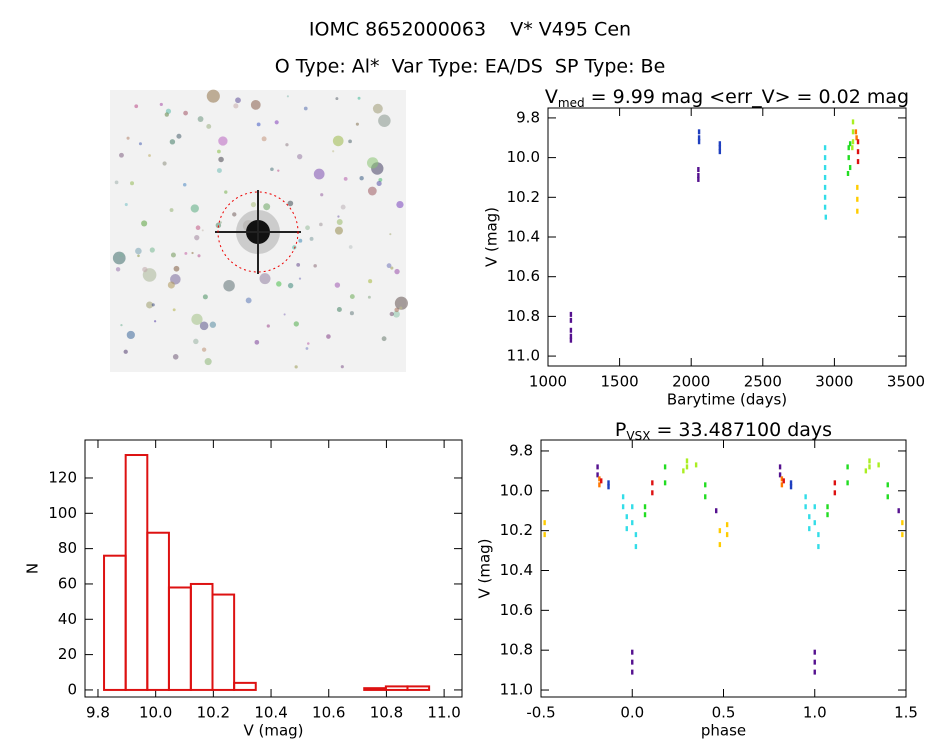 This screenshot has width=944, height=747. What do you see at coordinates (273, 731) in the screenshot?
I see `x-axis-label: V (mag)` at bounding box center [273, 731].